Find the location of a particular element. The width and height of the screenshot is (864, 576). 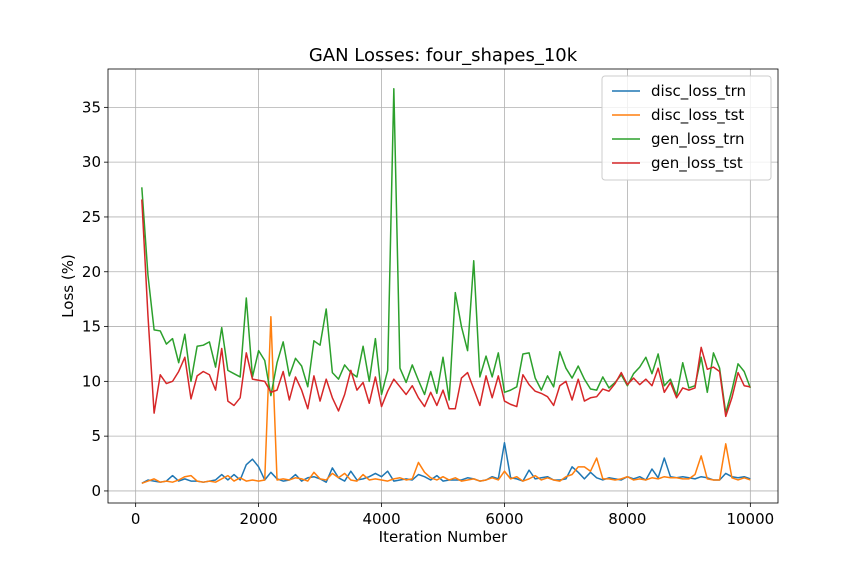

legend-box is located at coordinates (686, 128).